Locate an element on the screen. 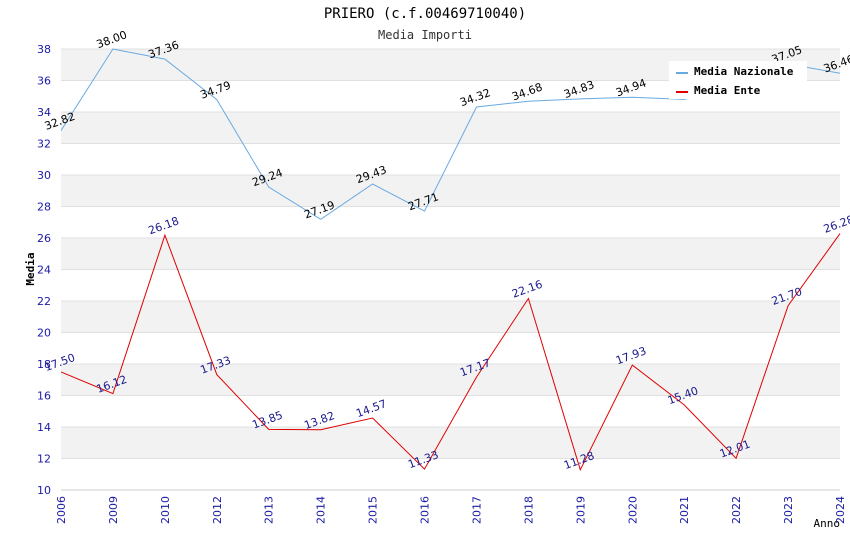 This screenshot has width=850, height=550. data-label: 38.00 is located at coordinates (112, 39).